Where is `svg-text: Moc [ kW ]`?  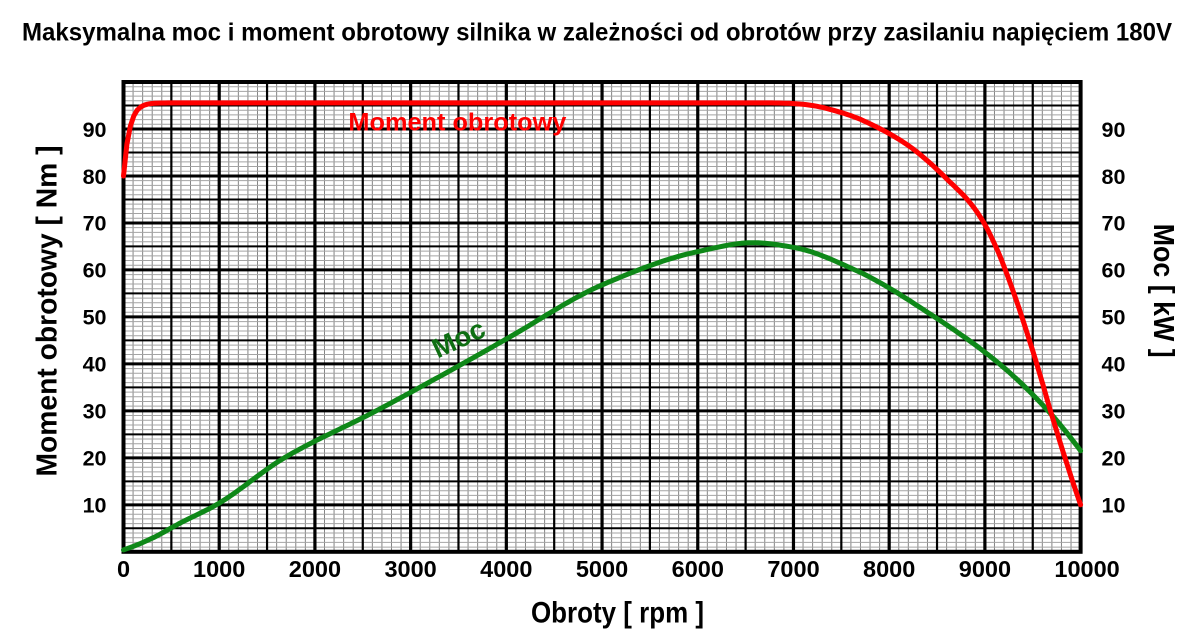 svg-text: Moc [ kW ] is located at coordinates (1163, 291).